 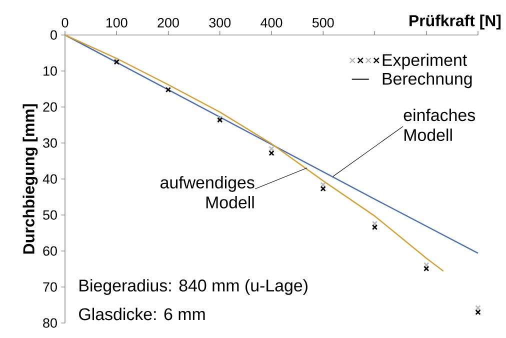 I want to click on y-tick-label: 40, so click(x=49, y=179).